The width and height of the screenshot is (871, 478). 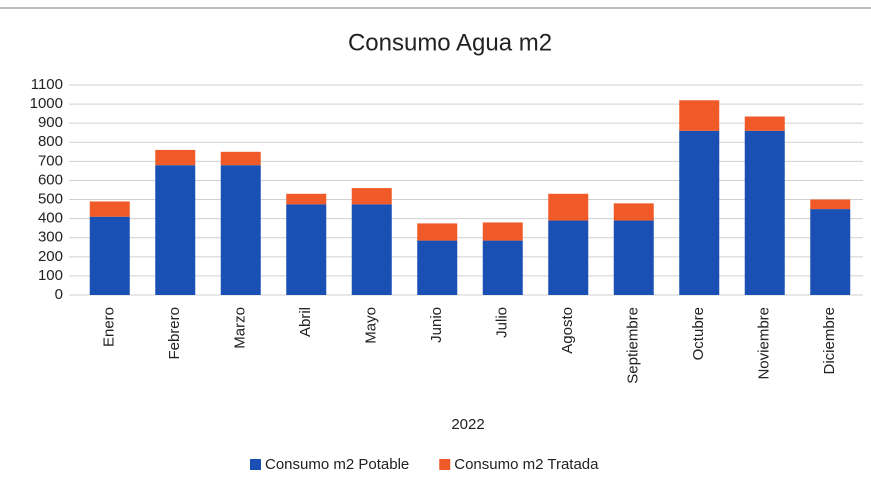 I want to click on x-tick-label: Septiembre, so click(x=633, y=345).